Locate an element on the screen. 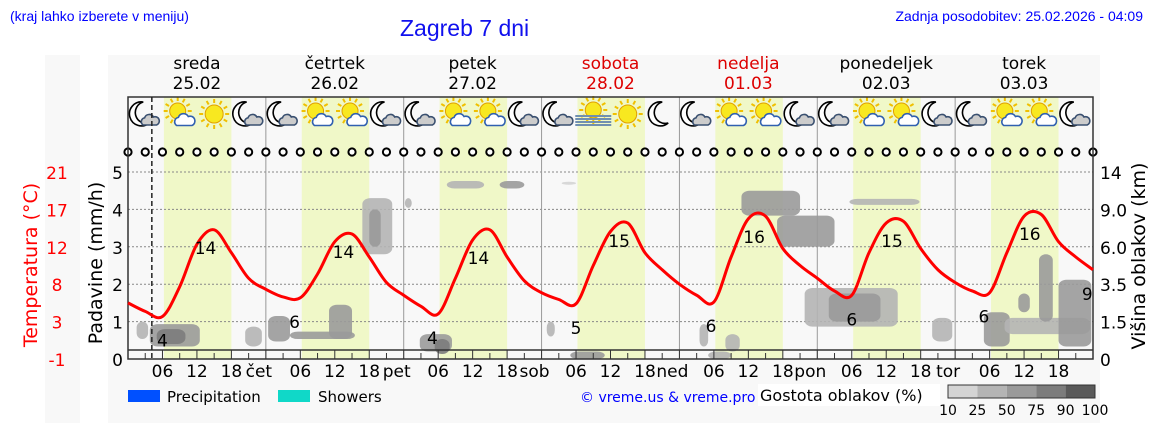 This screenshot has width=1152, height=443. day-date: 27.02 is located at coordinates (472, 84).